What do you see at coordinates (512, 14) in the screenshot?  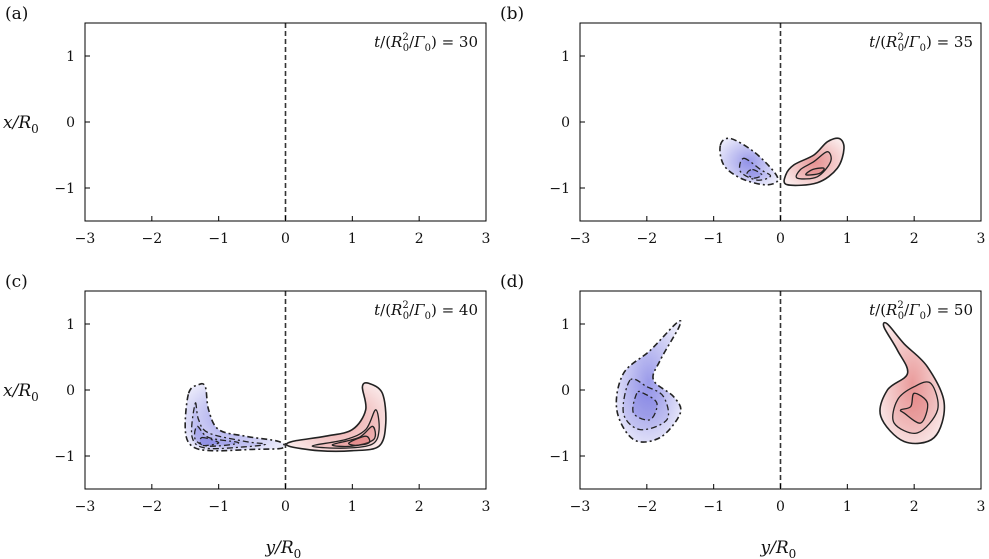 I see `panel-label: (b)` at bounding box center [512, 14].